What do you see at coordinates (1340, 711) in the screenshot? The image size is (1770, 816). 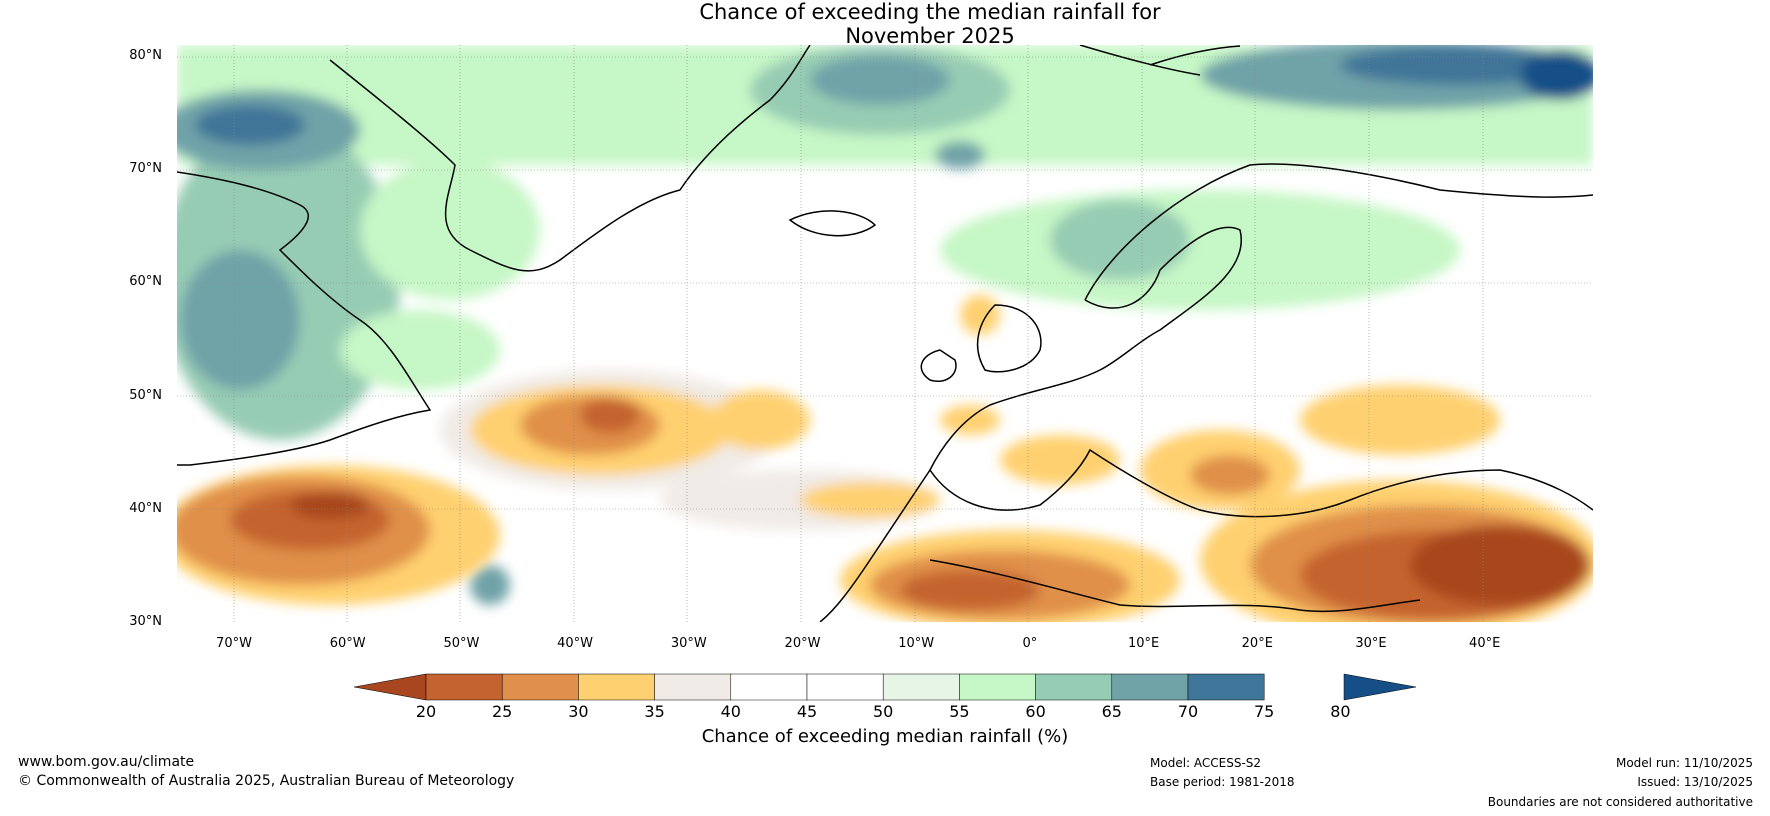 I see `colorbar-tick-label: 80` at bounding box center [1340, 711].